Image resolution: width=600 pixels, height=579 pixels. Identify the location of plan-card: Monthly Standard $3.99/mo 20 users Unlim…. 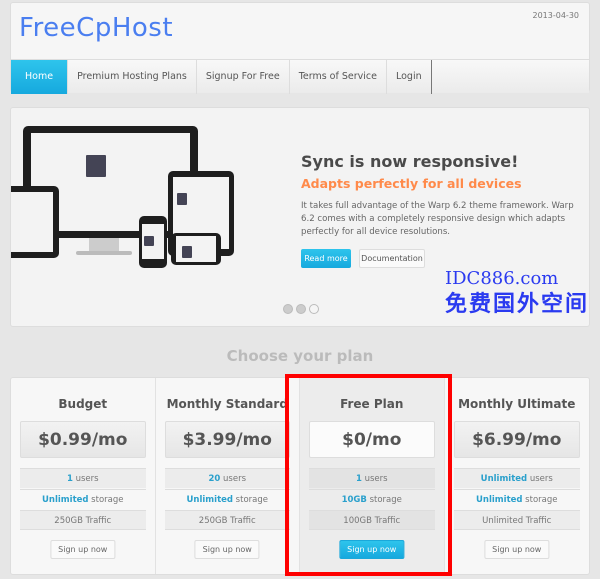
(228, 476).